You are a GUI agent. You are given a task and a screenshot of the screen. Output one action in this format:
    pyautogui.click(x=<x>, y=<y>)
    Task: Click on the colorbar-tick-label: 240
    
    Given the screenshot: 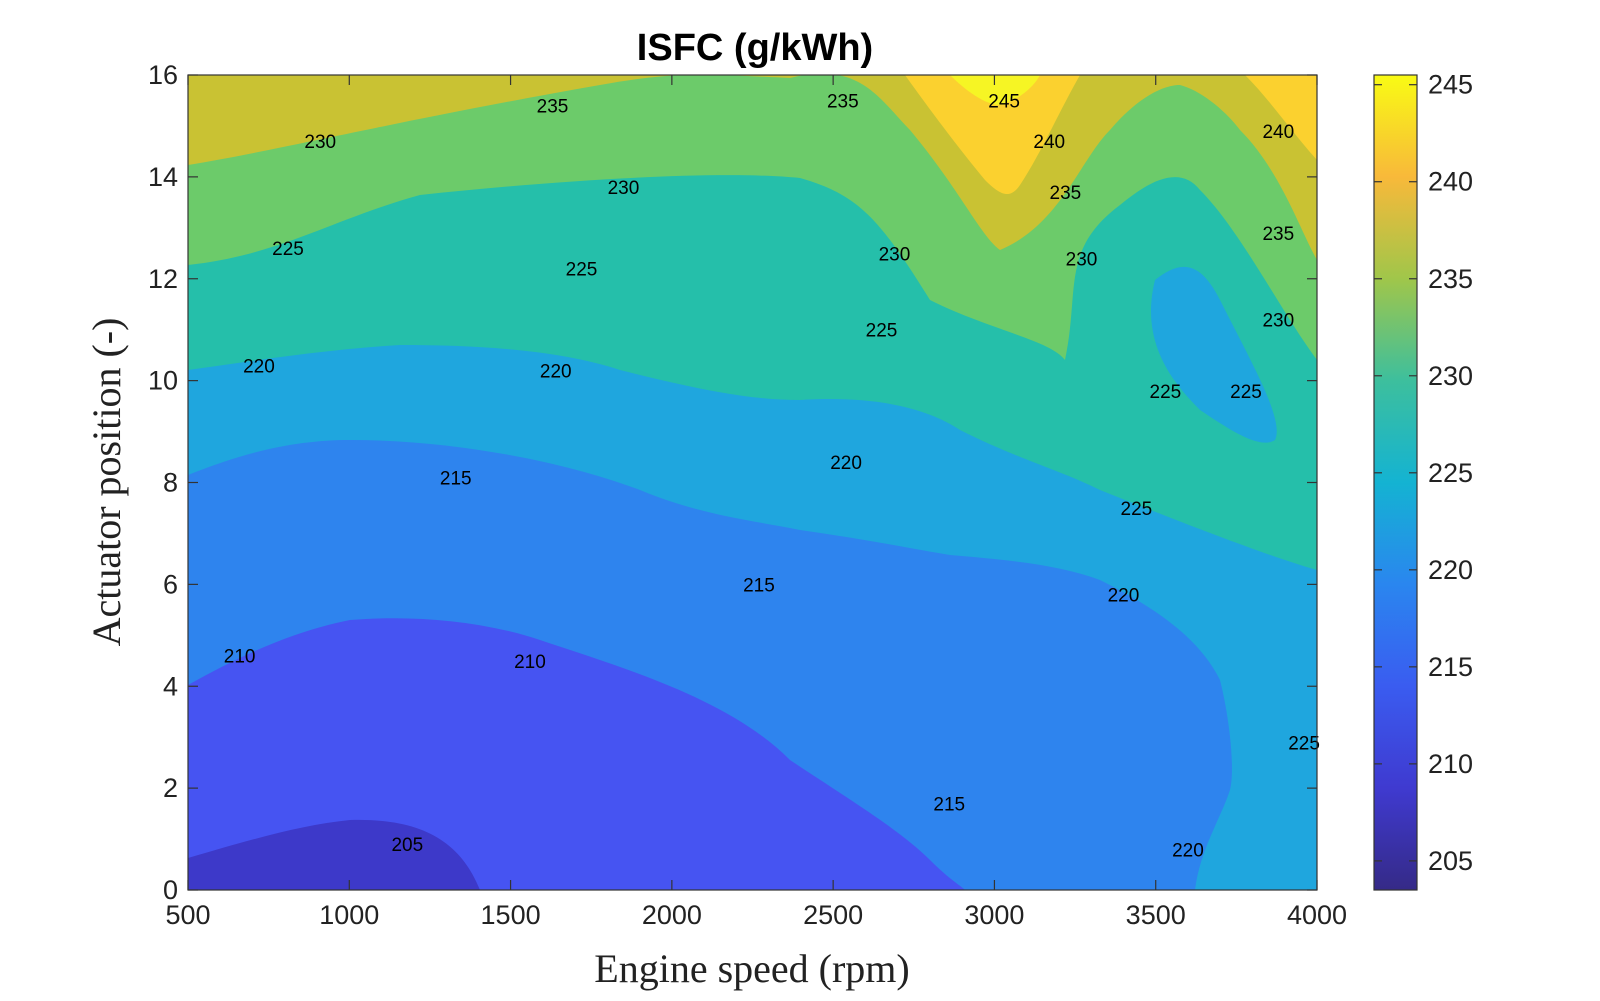 What is the action you would take?
    pyautogui.click(x=1450, y=182)
    